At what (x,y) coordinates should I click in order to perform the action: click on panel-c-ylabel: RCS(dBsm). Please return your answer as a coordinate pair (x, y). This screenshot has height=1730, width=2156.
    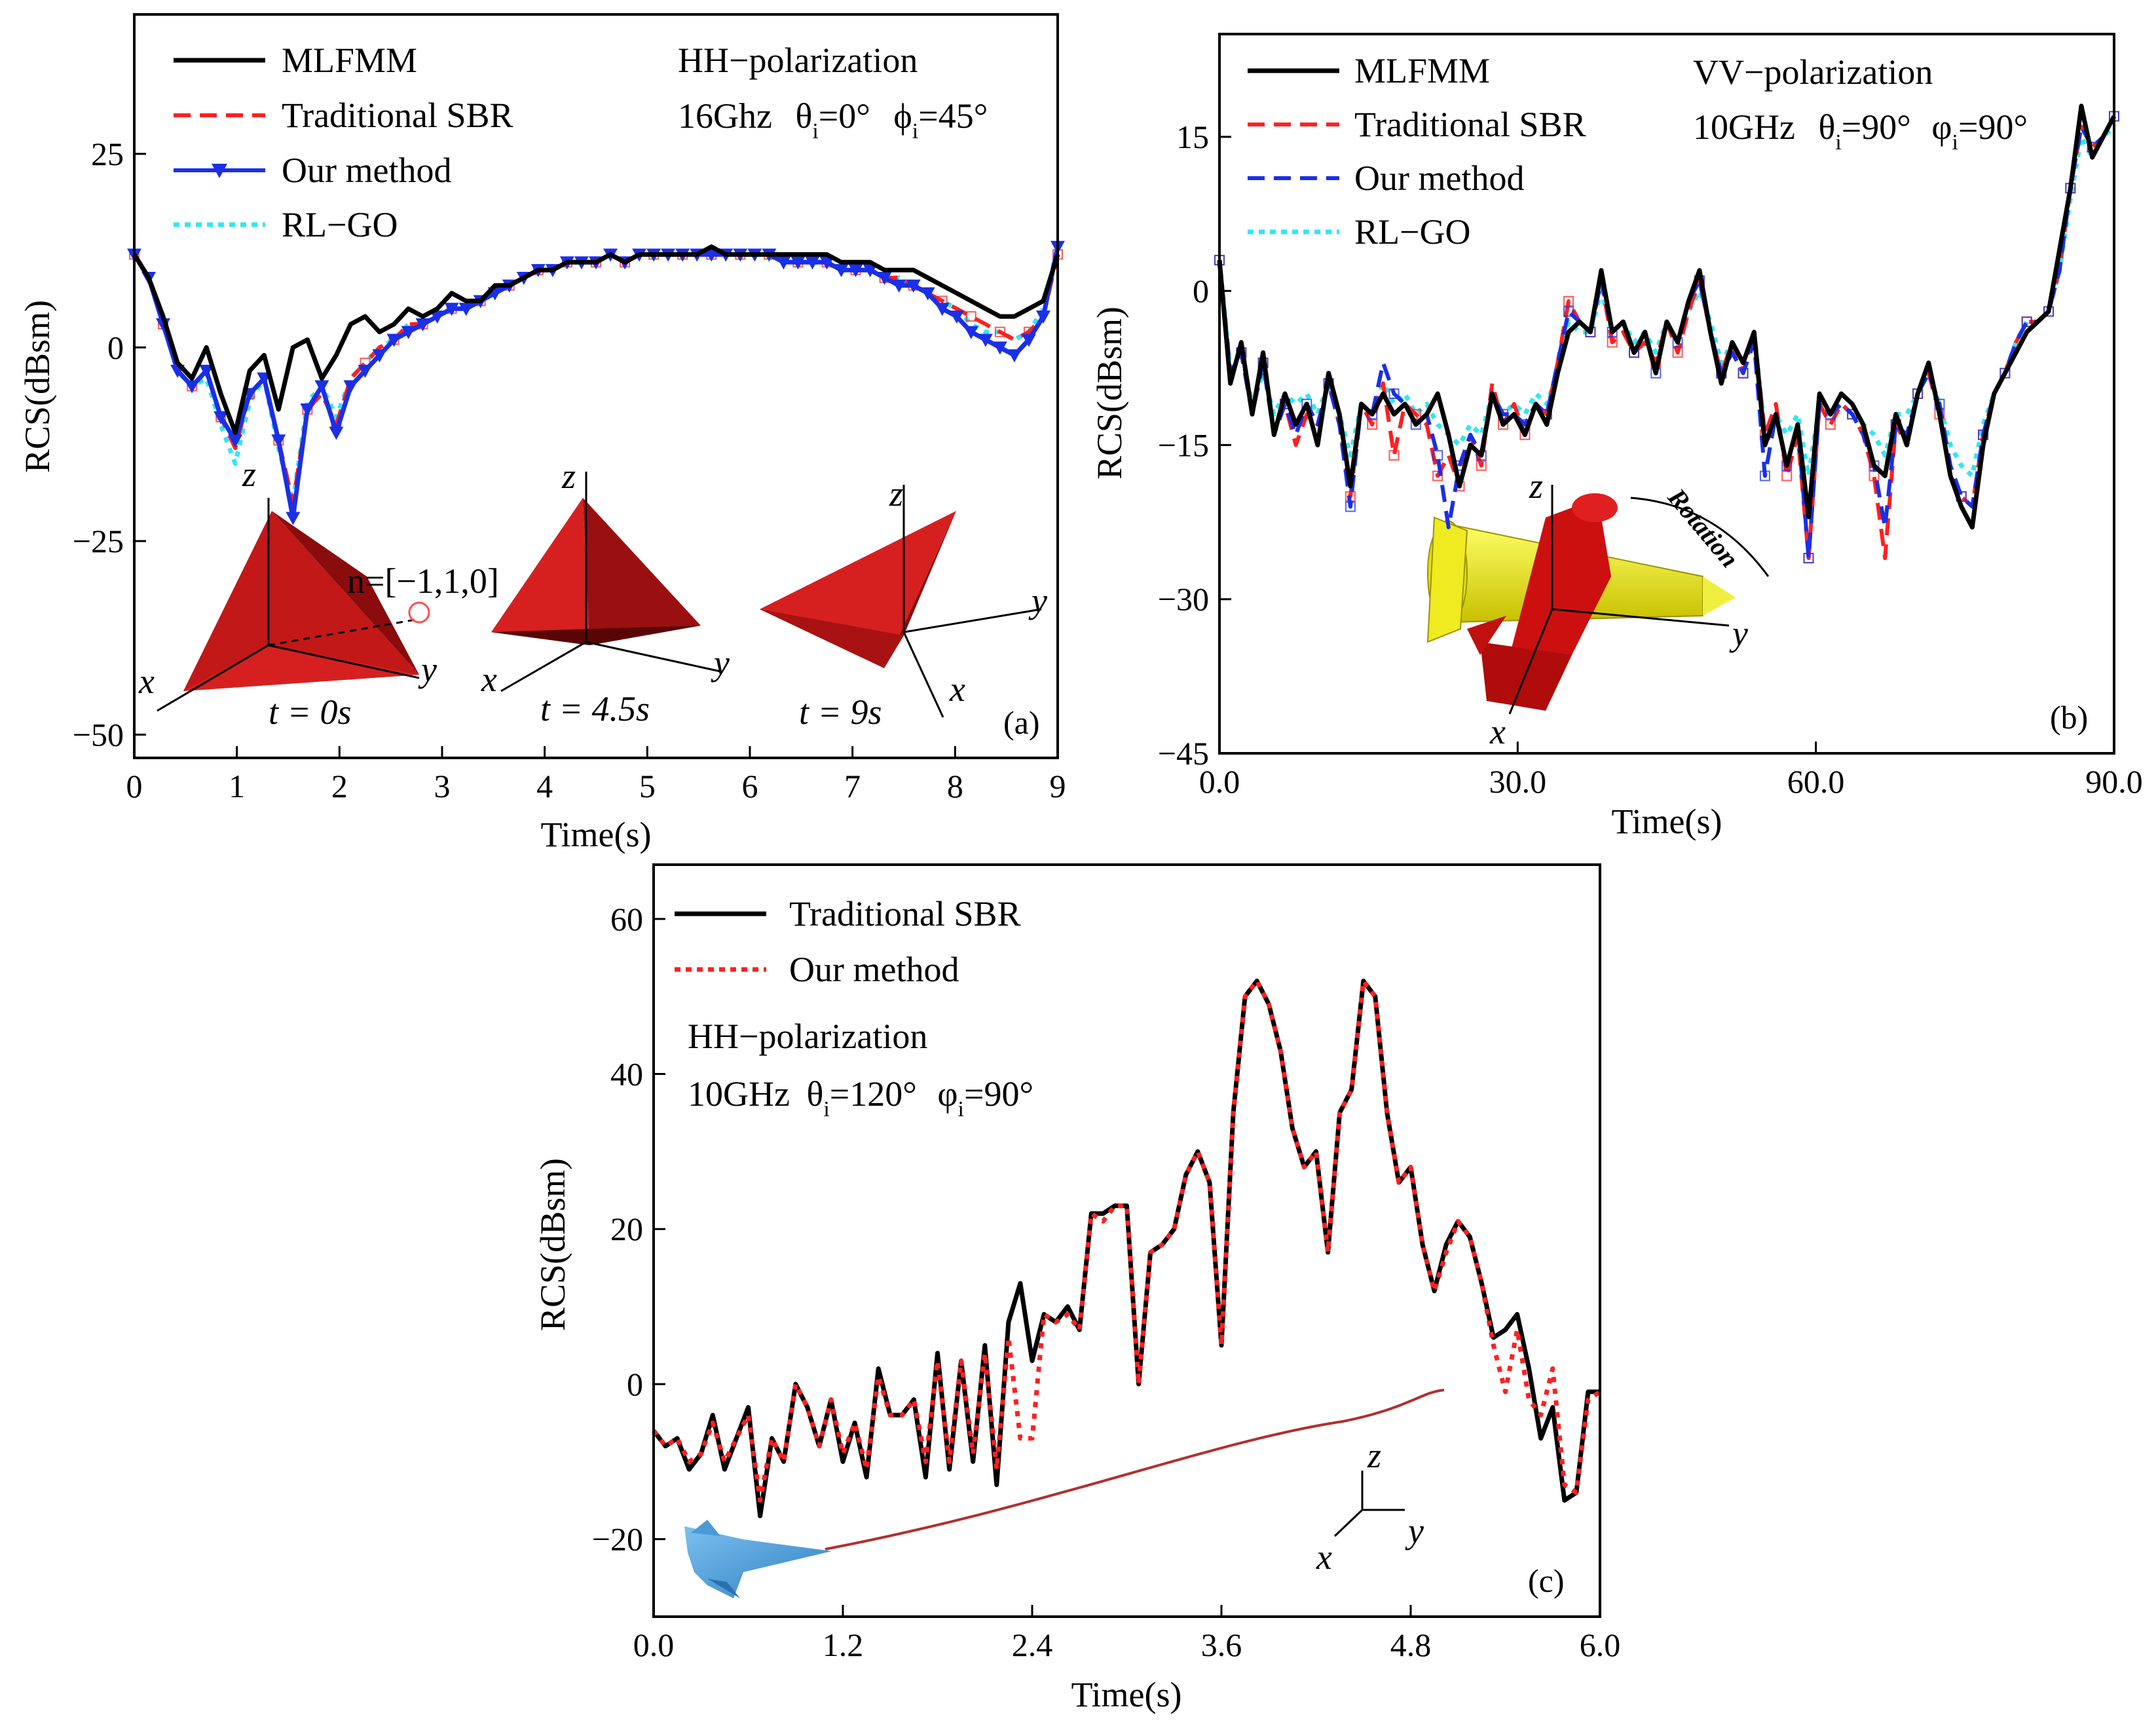
    Looking at the image, I should click on (552, 1244).